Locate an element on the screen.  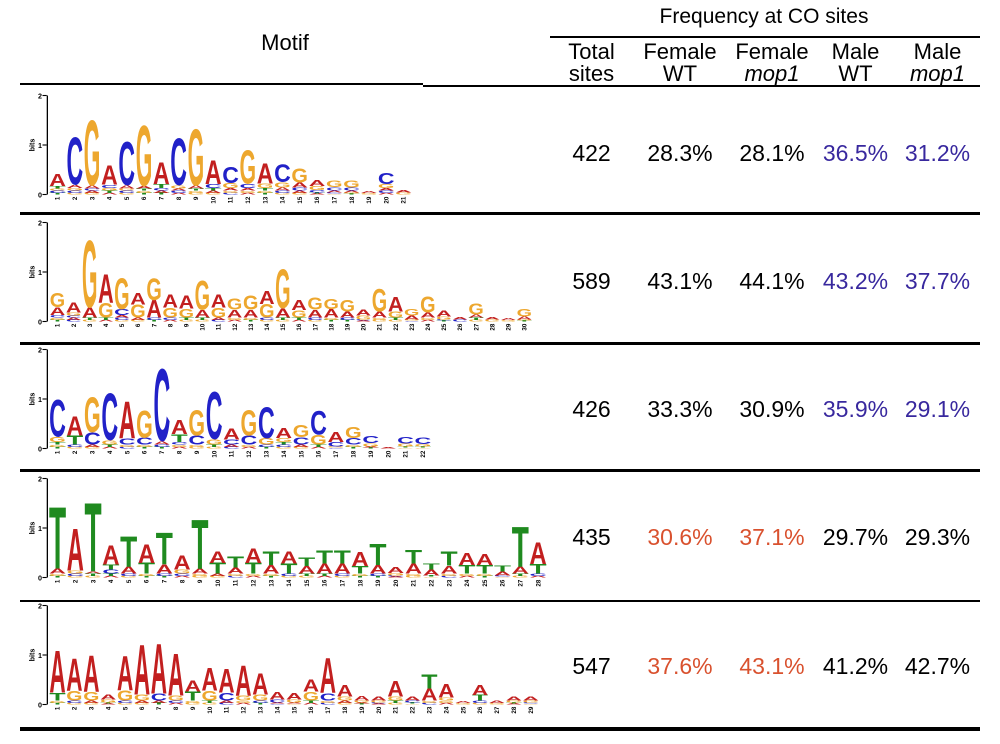
svg-text: 11 is located at coordinates (227, 709).